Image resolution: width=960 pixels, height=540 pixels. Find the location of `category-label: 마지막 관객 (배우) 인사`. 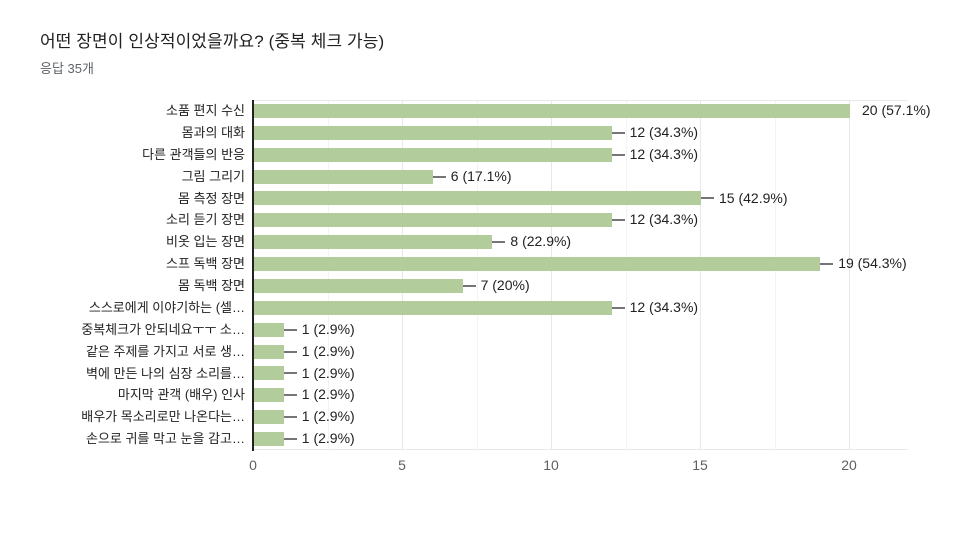

category-label: 마지막 관객 (배우) 인사 is located at coordinates (181, 395).